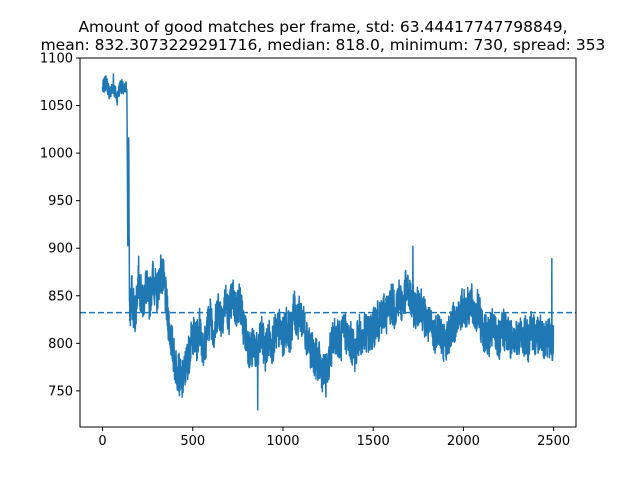  I want to click on y-tick-label: 1050, so click(56, 106).